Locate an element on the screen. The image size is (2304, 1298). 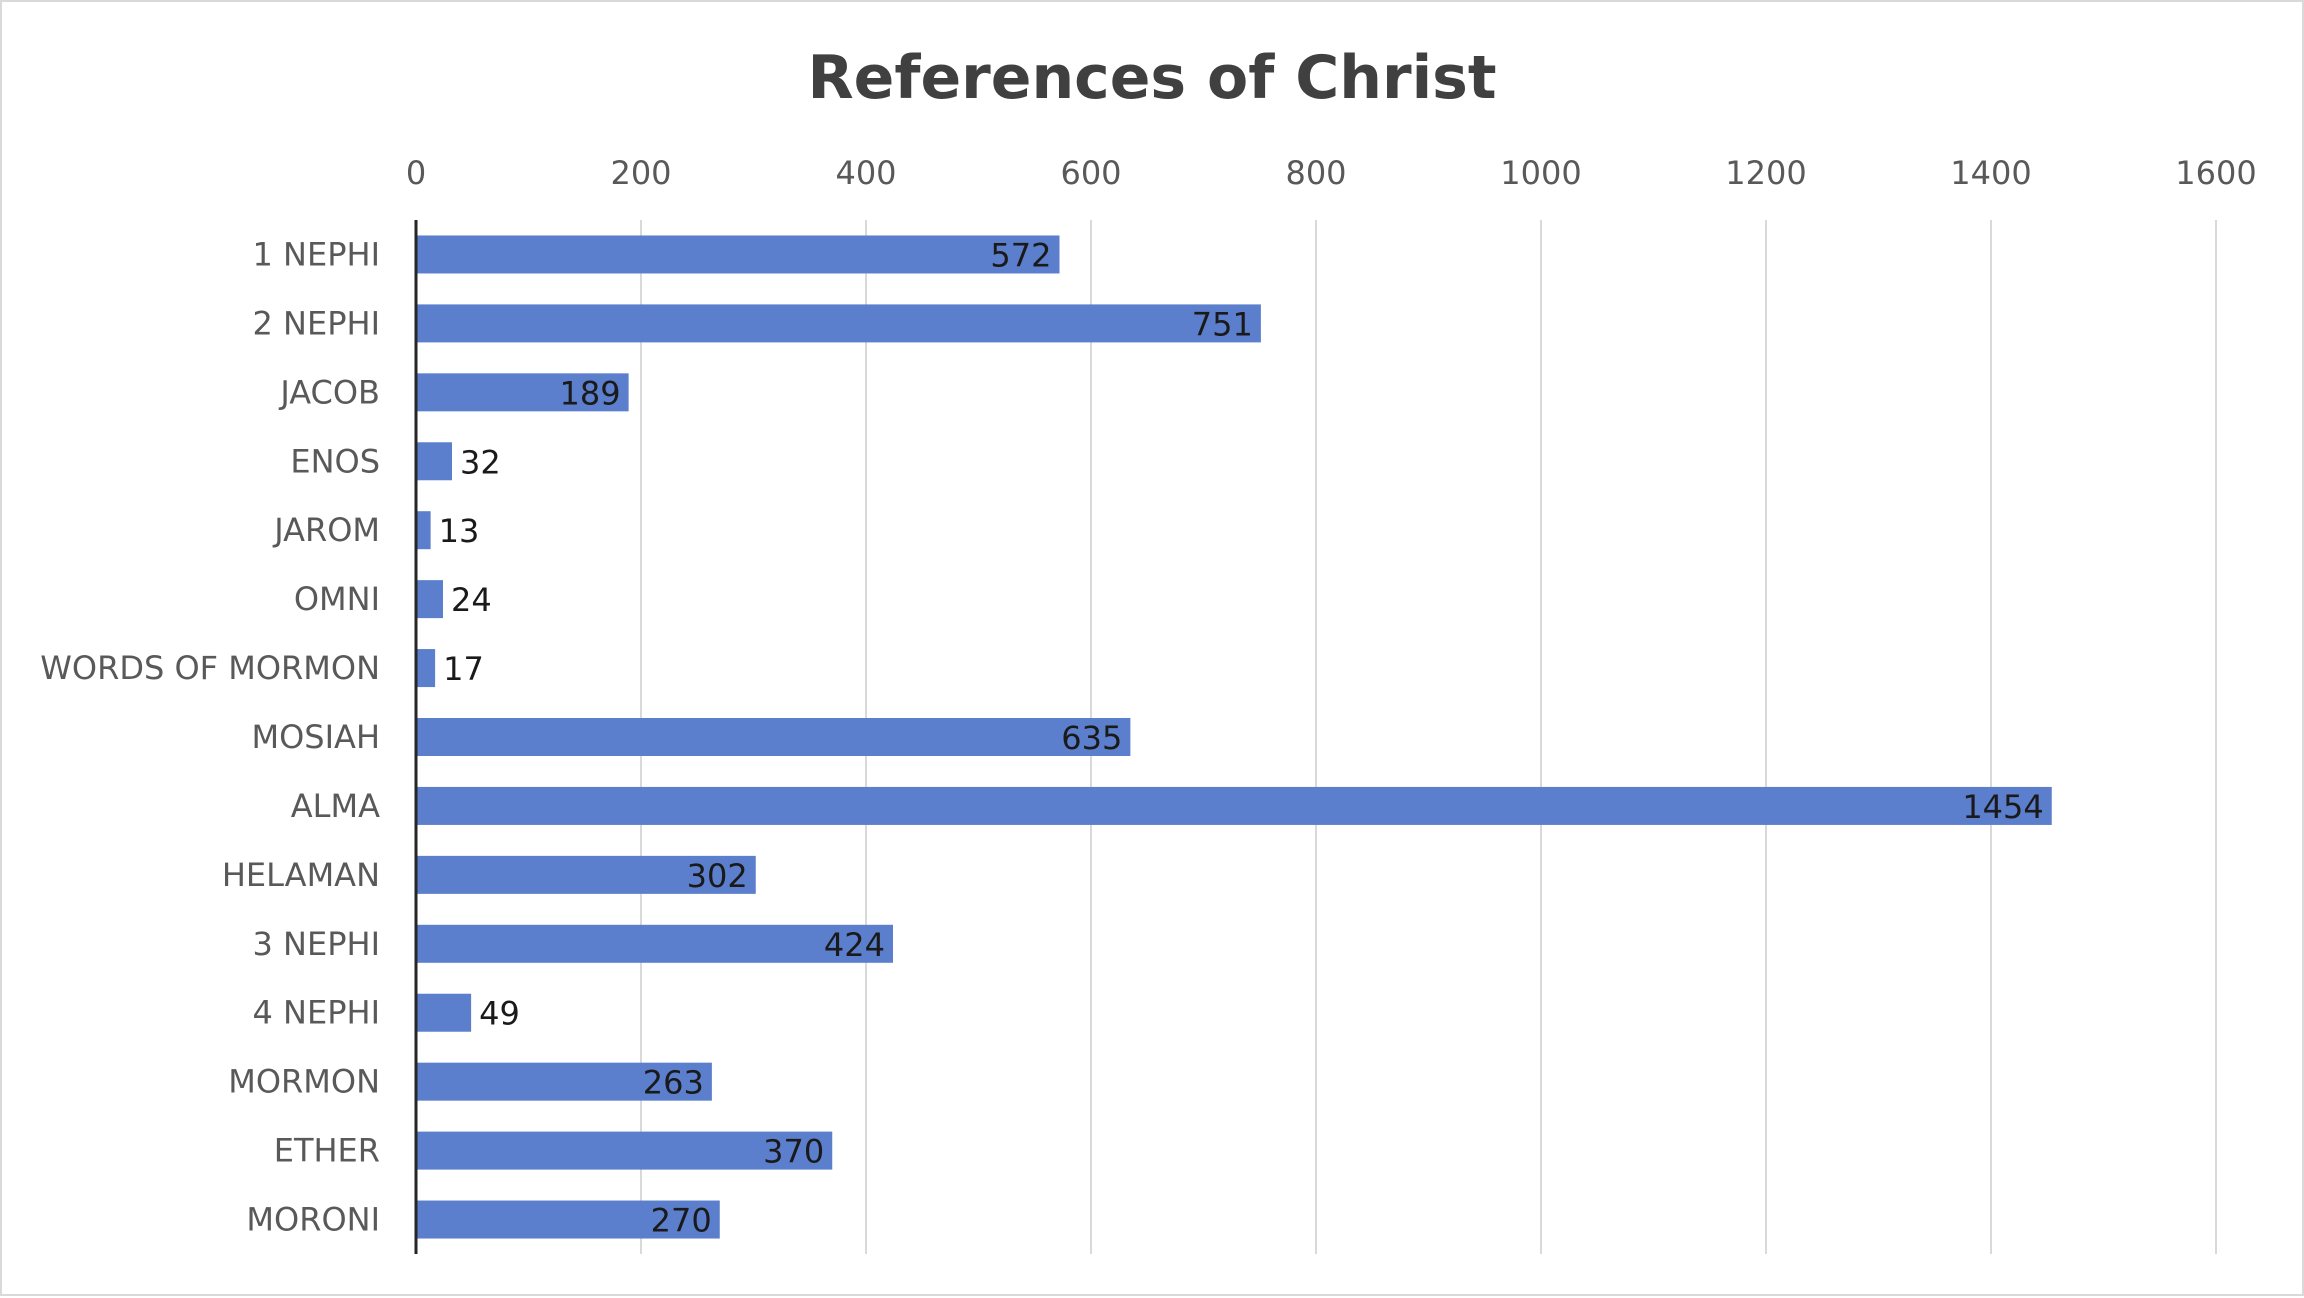
data-label: 302 is located at coordinates (717, 876).